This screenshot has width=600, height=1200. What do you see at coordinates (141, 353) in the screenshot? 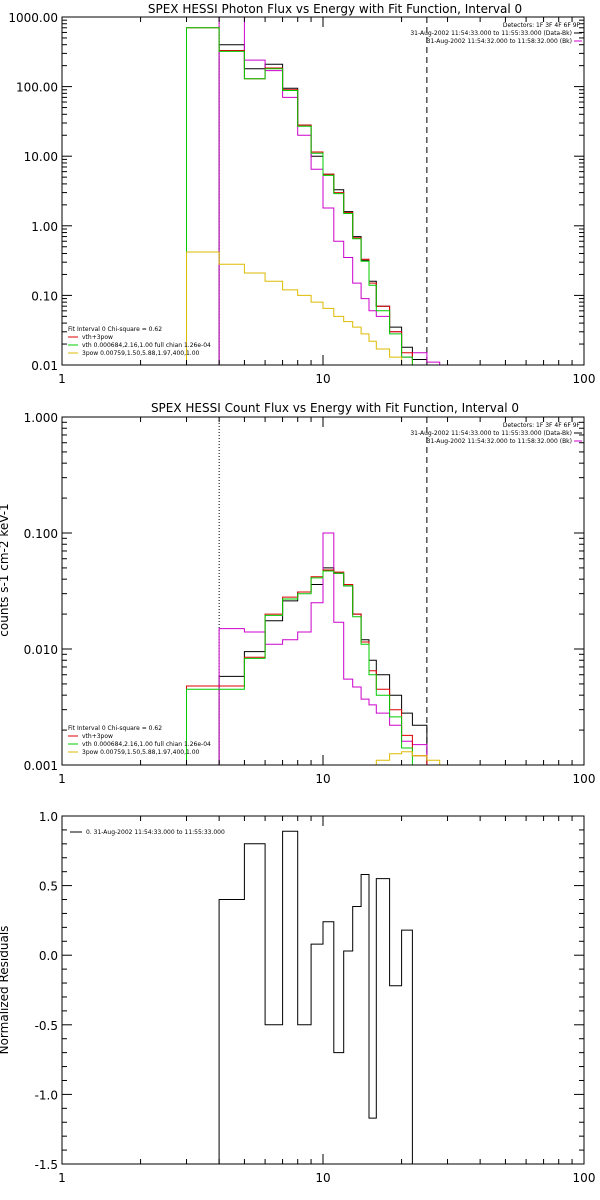
I see `photon-legend-3pow: 3pow 0.00759,1.50,5.88,1.97,400,1.00` at bounding box center [141, 353].